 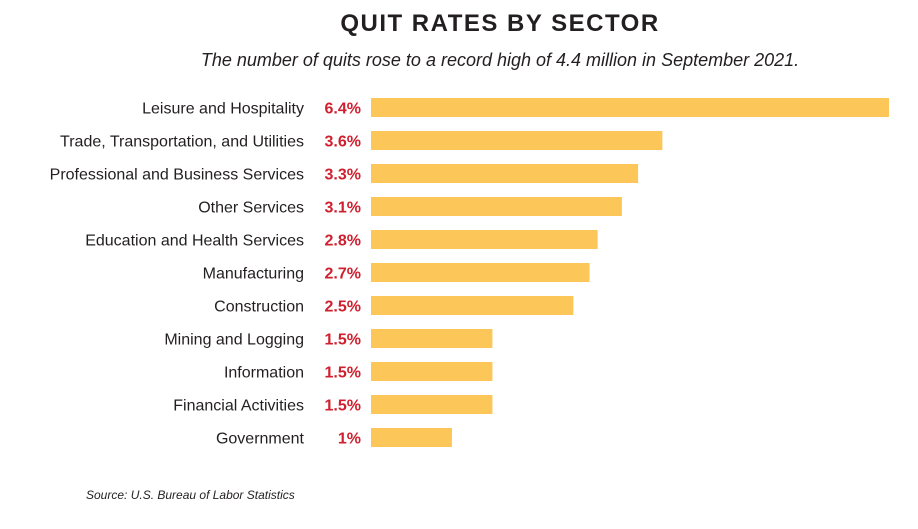 What do you see at coordinates (343, 142) in the screenshot?
I see `value-label: 3.6%` at bounding box center [343, 142].